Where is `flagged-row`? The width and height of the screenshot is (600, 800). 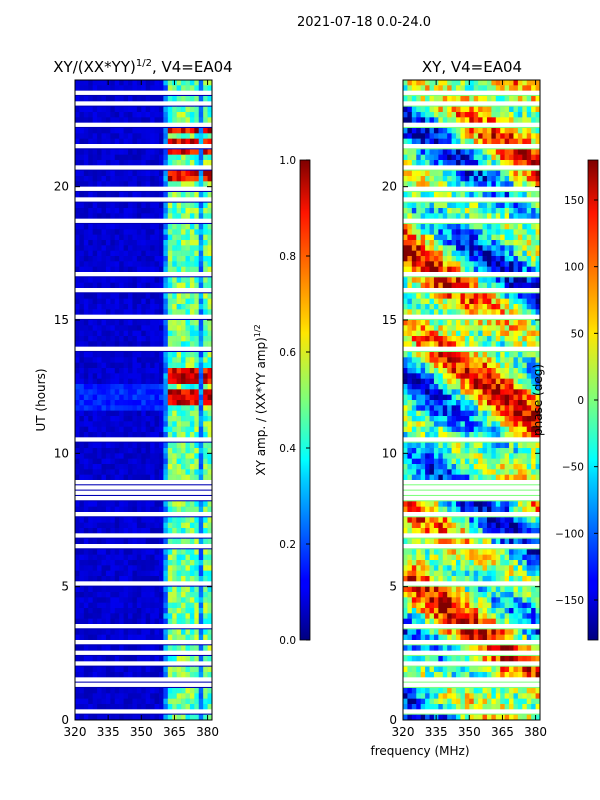 flagged-row is located at coordinates (143, 290).